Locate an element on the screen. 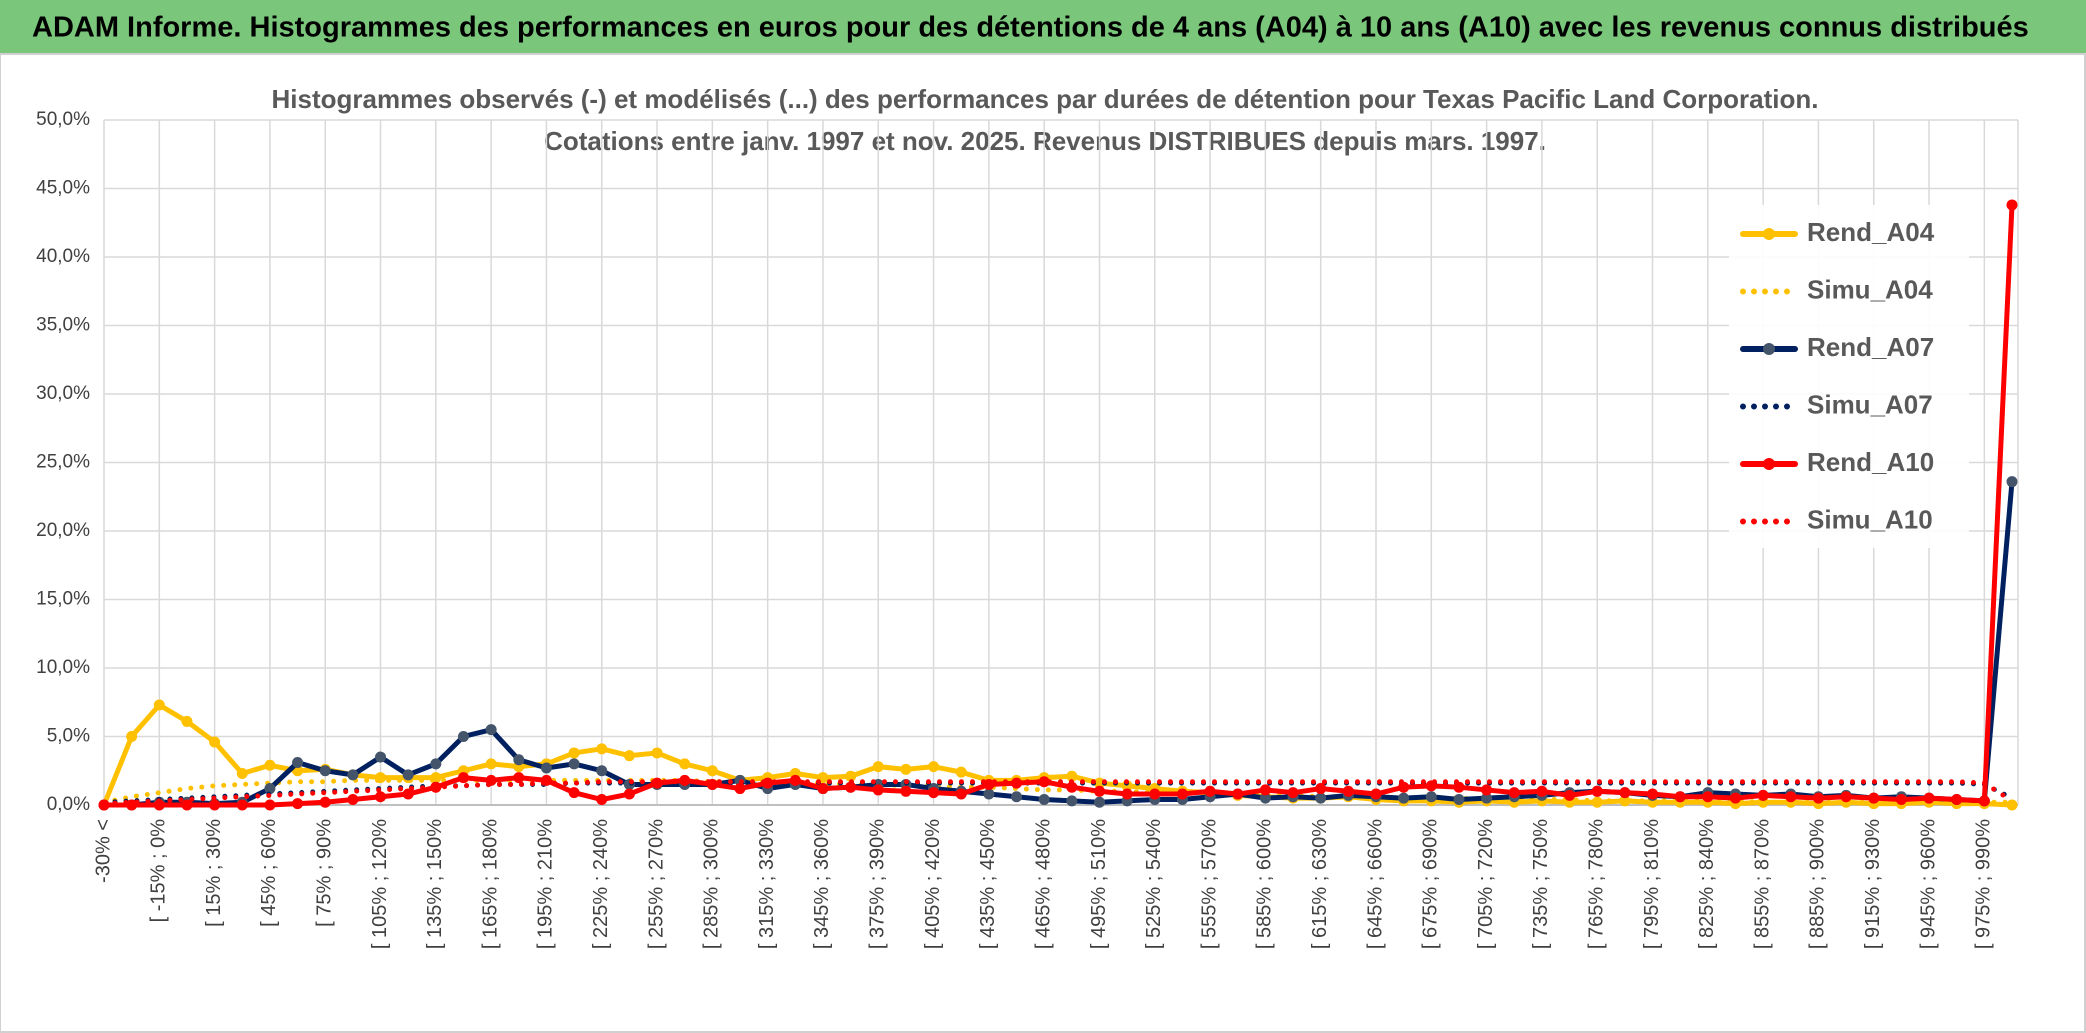  x-tick-label: [ 615% ; 630% is located at coordinates (1320, 884).